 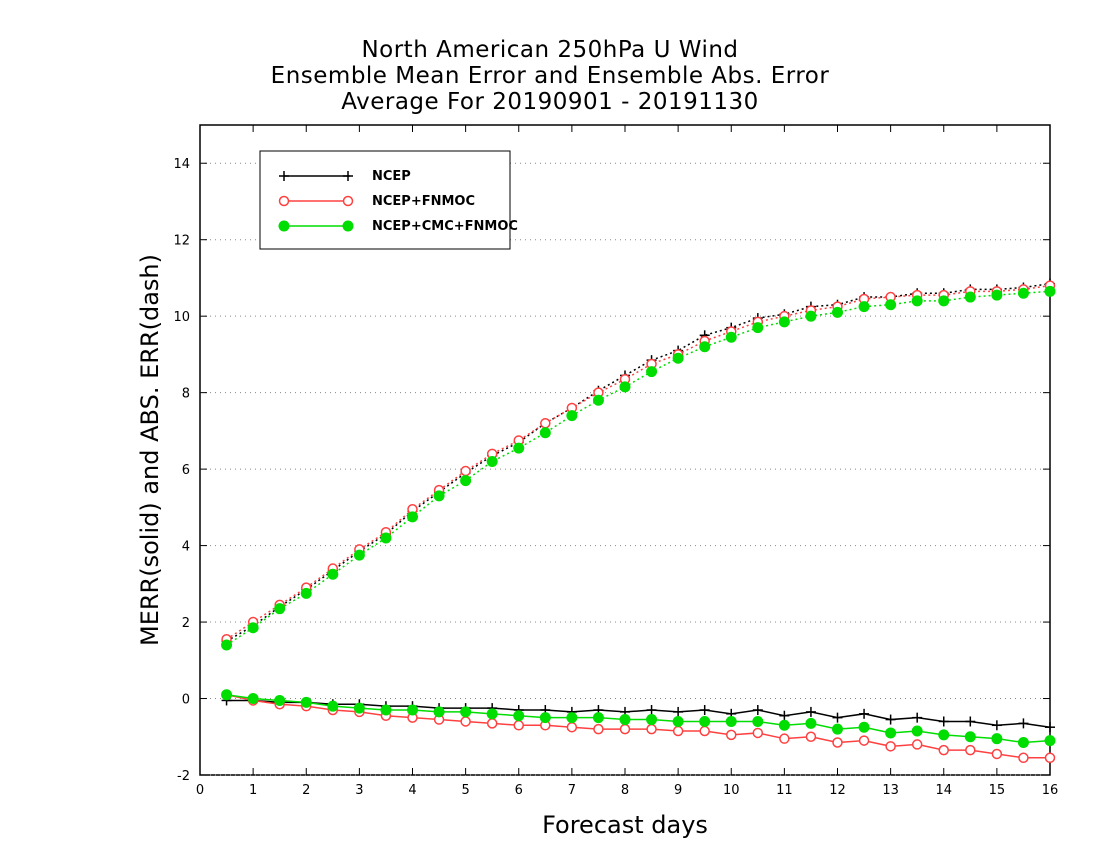 What do you see at coordinates (391, 176) in the screenshot?
I see `legend-label-ncep: NCEP` at bounding box center [391, 176].